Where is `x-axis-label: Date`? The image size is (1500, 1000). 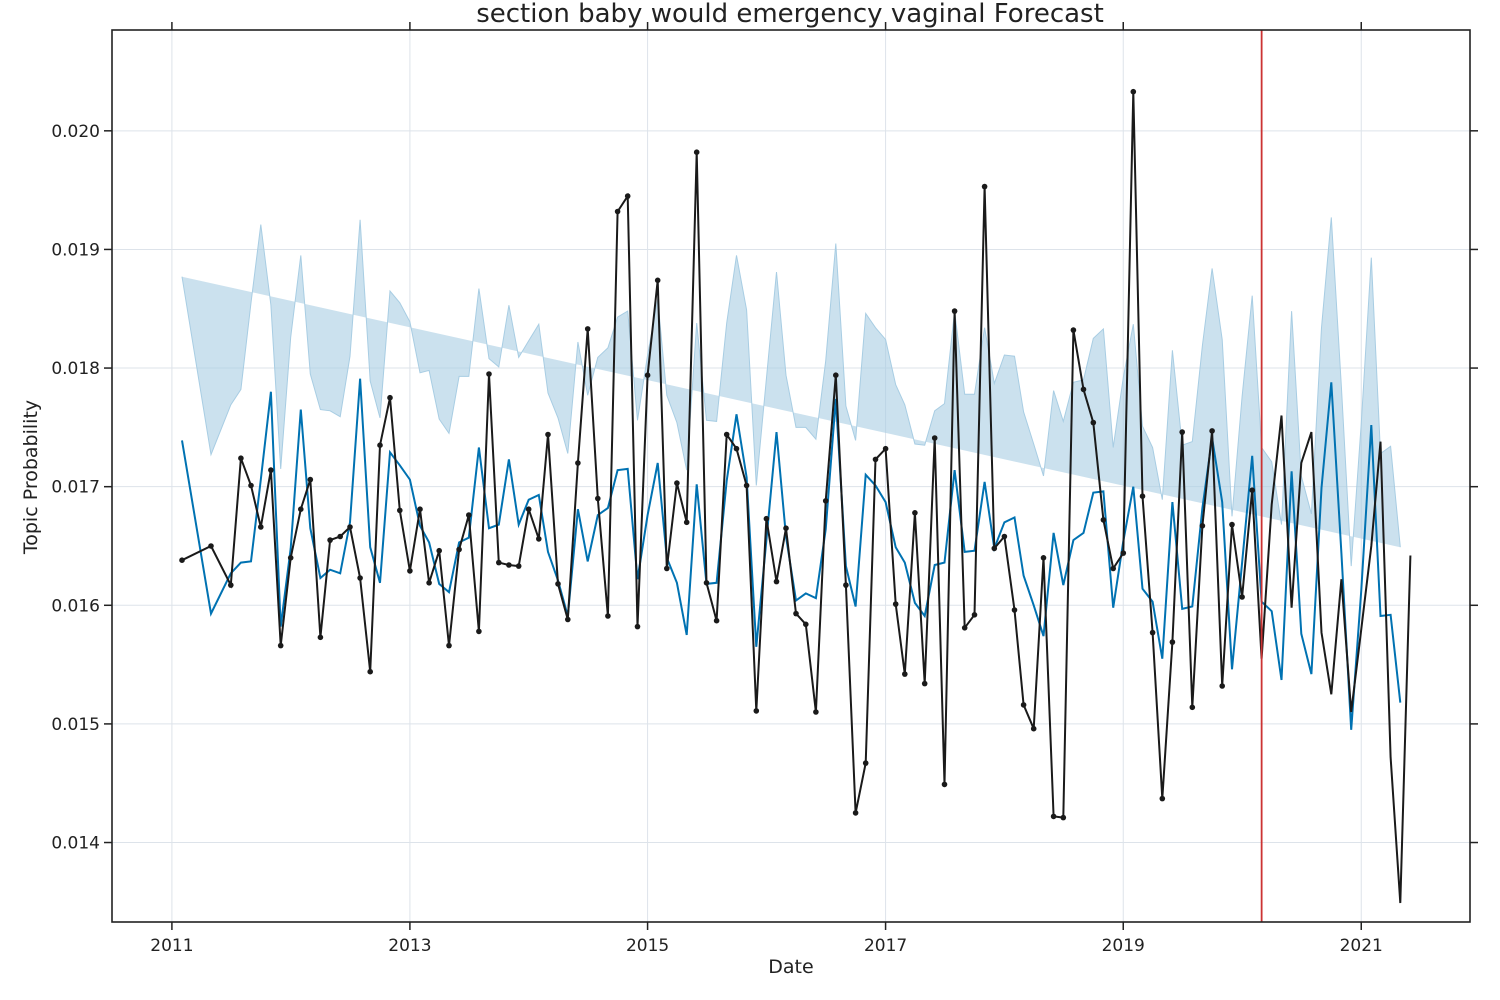 x-axis-label: Date is located at coordinates (790, 967).